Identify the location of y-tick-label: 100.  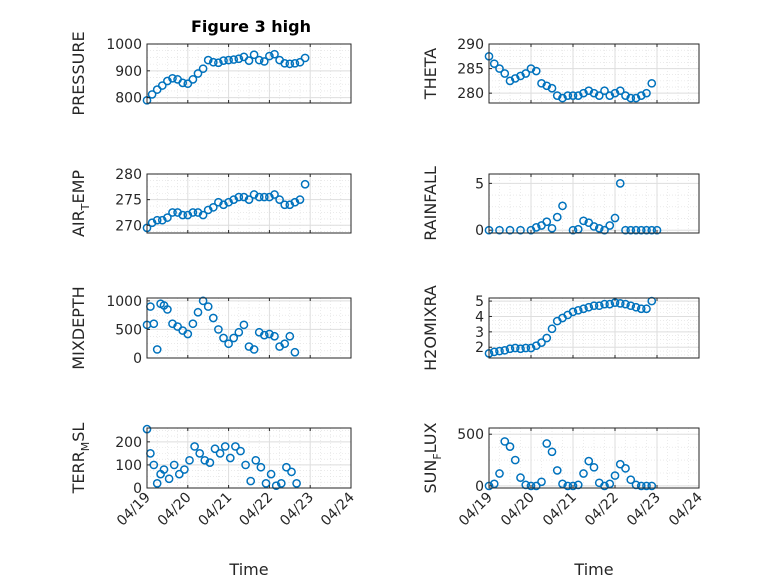
(128, 466).